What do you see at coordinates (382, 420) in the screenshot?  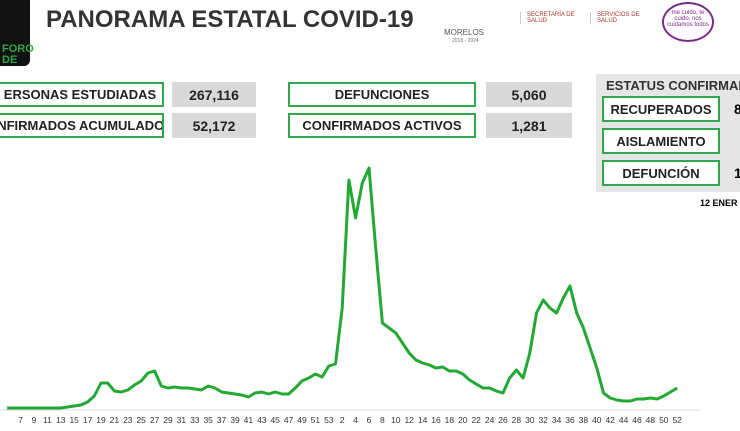 I see `x-tick-label: 8` at bounding box center [382, 420].